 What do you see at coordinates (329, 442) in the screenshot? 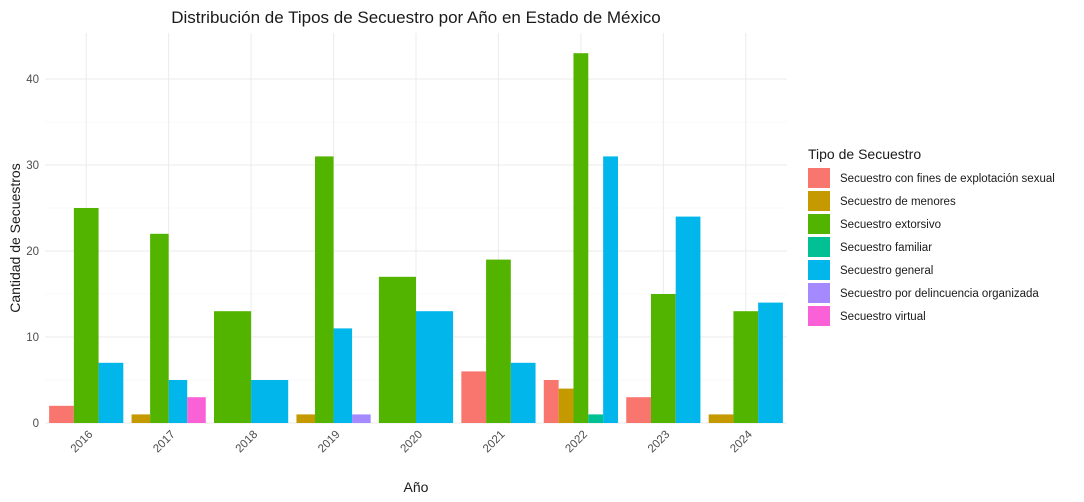
I see `x-tick-label: 2019` at bounding box center [329, 442].